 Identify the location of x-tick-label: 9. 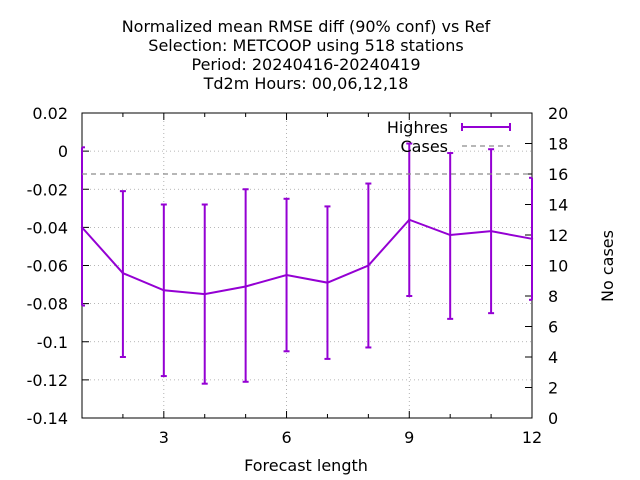
(409, 437).